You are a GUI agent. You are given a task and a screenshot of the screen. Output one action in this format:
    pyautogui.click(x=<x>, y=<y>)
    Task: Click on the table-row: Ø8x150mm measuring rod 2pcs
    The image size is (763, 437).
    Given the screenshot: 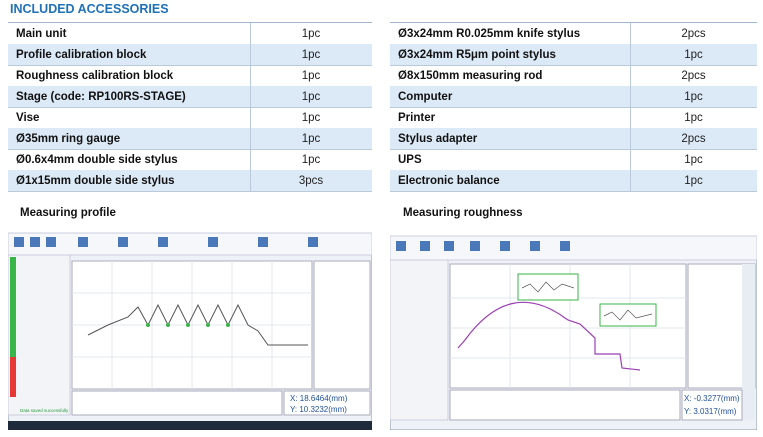 What is the action you would take?
    pyautogui.click(x=573, y=76)
    